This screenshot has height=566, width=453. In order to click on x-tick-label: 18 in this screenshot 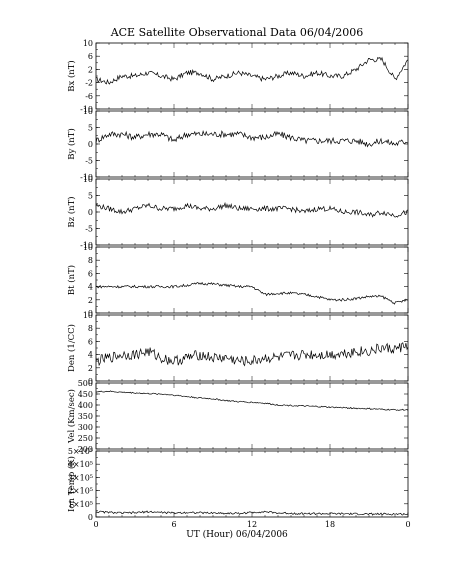, I will do `click(330, 524)`.